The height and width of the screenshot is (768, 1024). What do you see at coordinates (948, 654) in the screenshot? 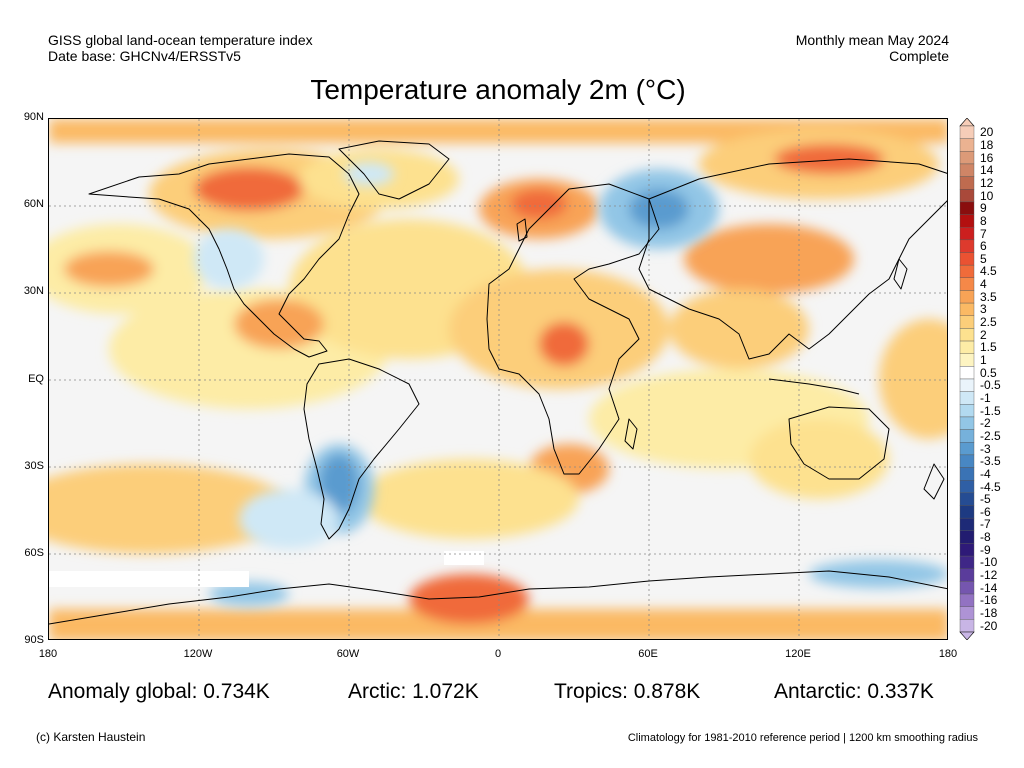
I see `lon-tick-180e: 180` at bounding box center [948, 654].